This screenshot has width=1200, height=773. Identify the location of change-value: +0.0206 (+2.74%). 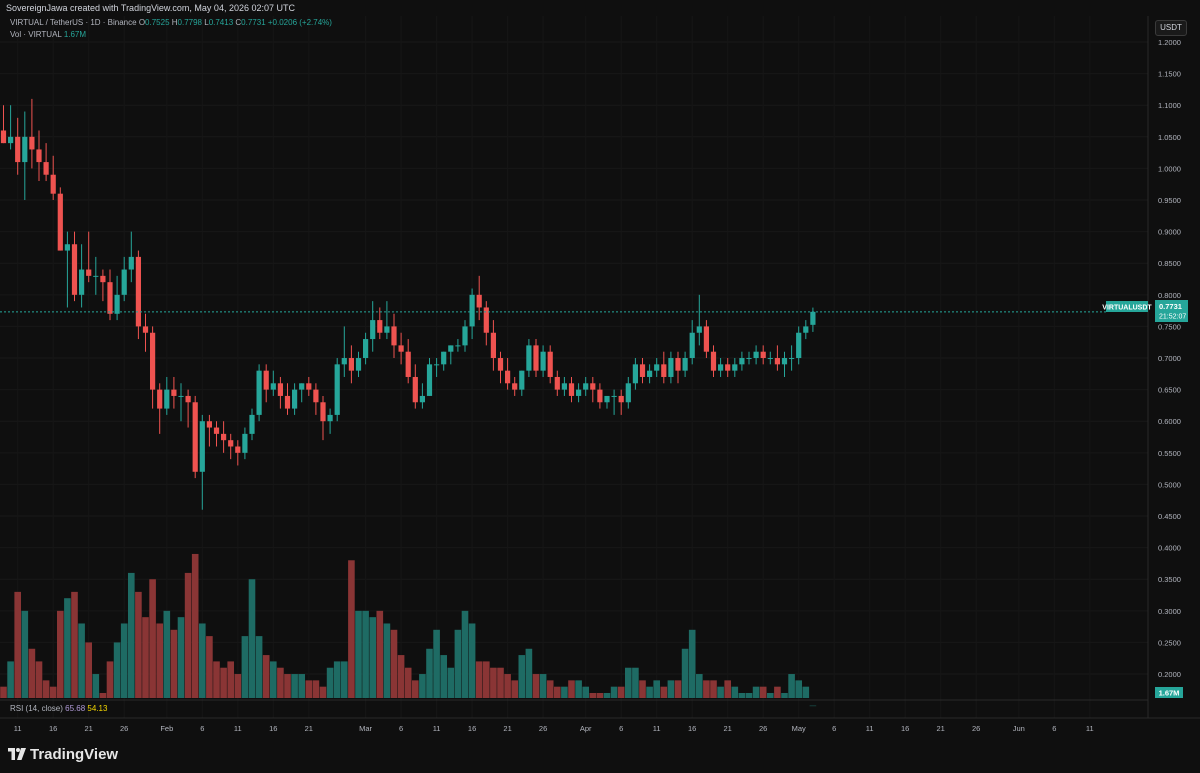
(299, 22).